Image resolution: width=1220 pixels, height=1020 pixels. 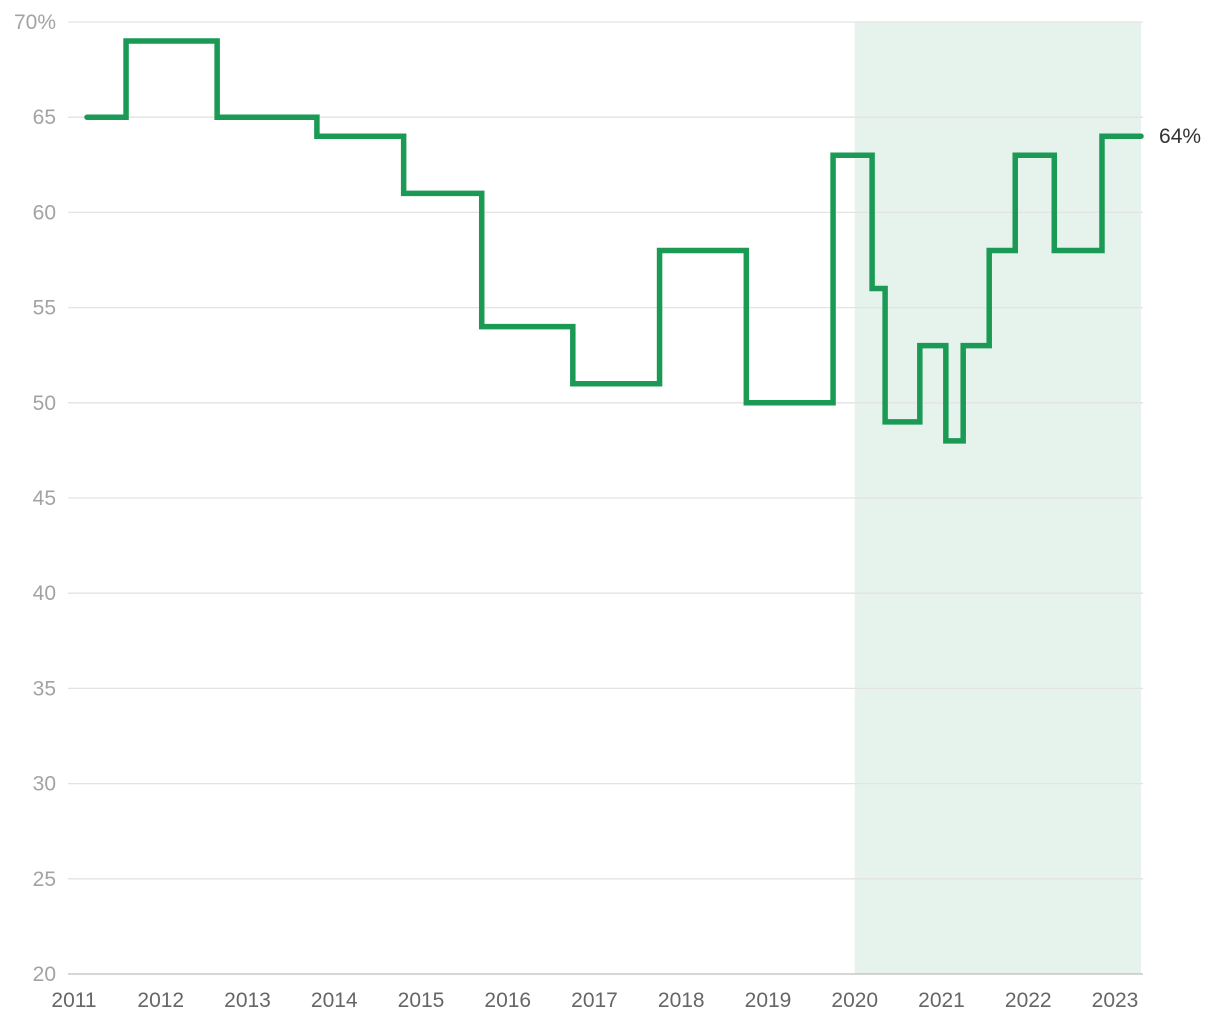 What do you see at coordinates (681, 1000) in the screenshot?
I see `x-tick-label: 2018` at bounding box center [681, 1000].